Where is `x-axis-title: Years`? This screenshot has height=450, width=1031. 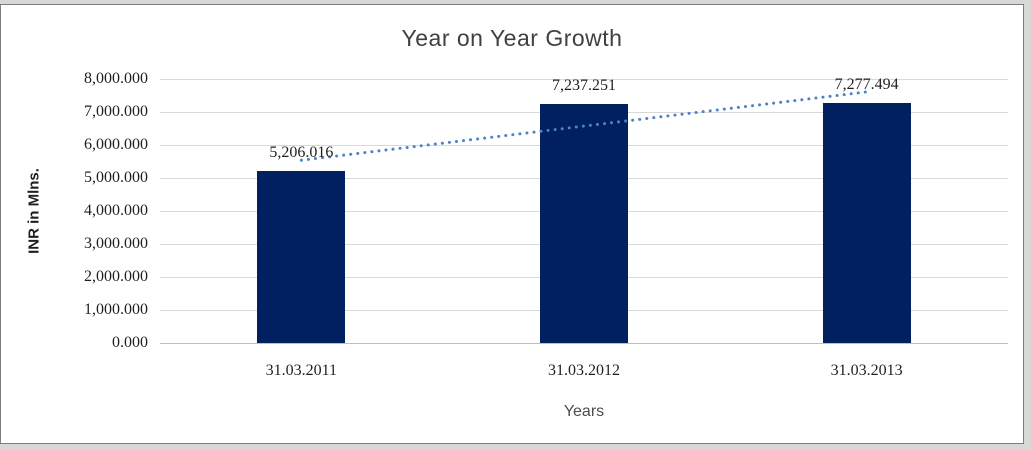
x-axis-title: Years is located at coordinates (584, 411).